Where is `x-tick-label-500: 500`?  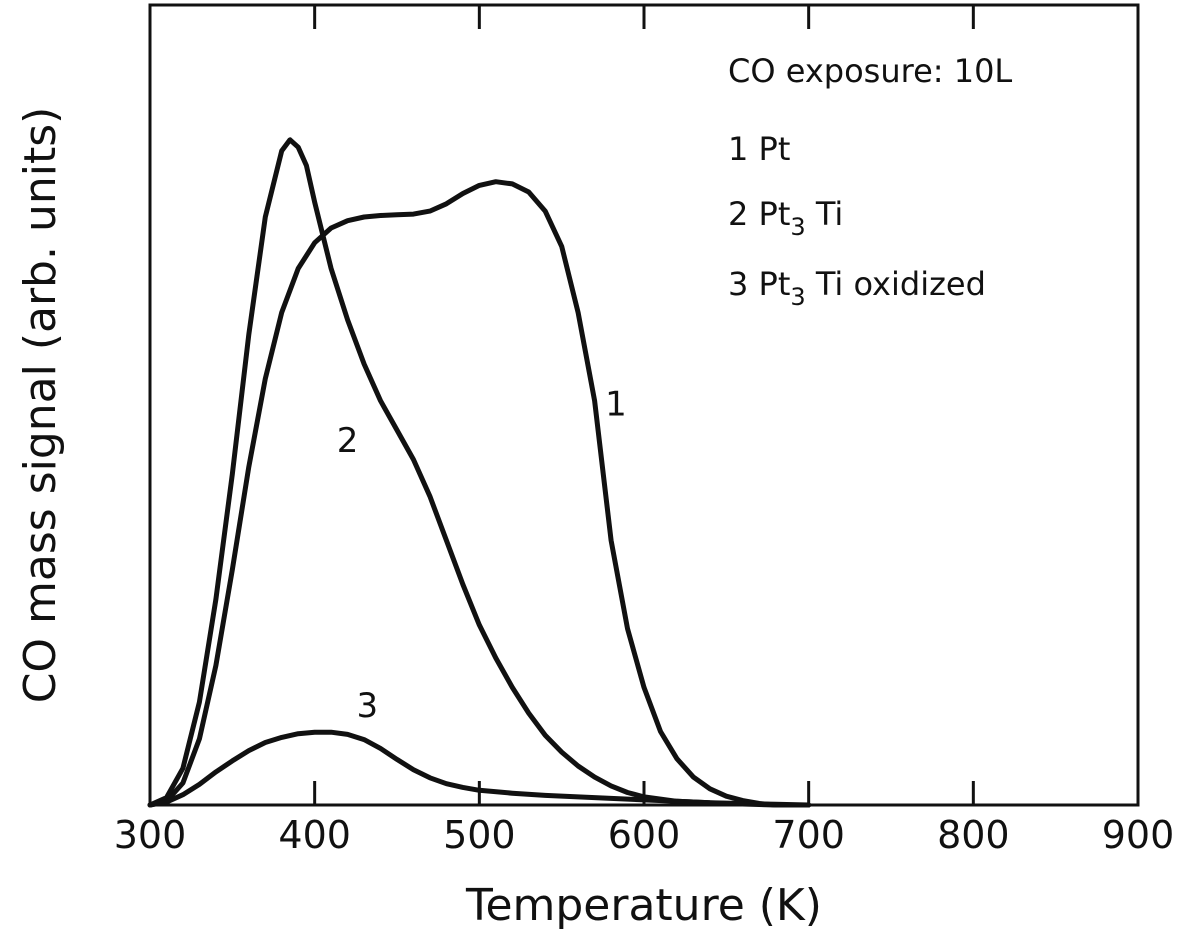
x-tick-label-500: 500 is located at coordinates (479, 835).